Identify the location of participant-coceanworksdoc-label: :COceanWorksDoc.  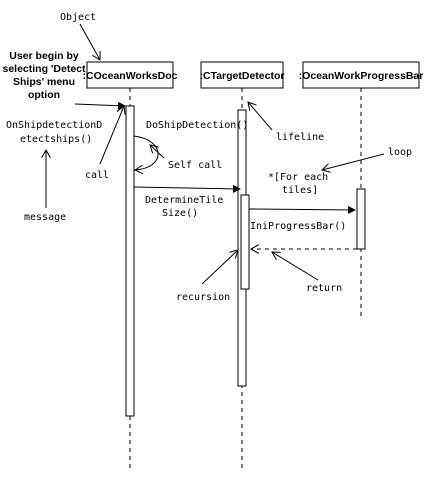
(130, 76).